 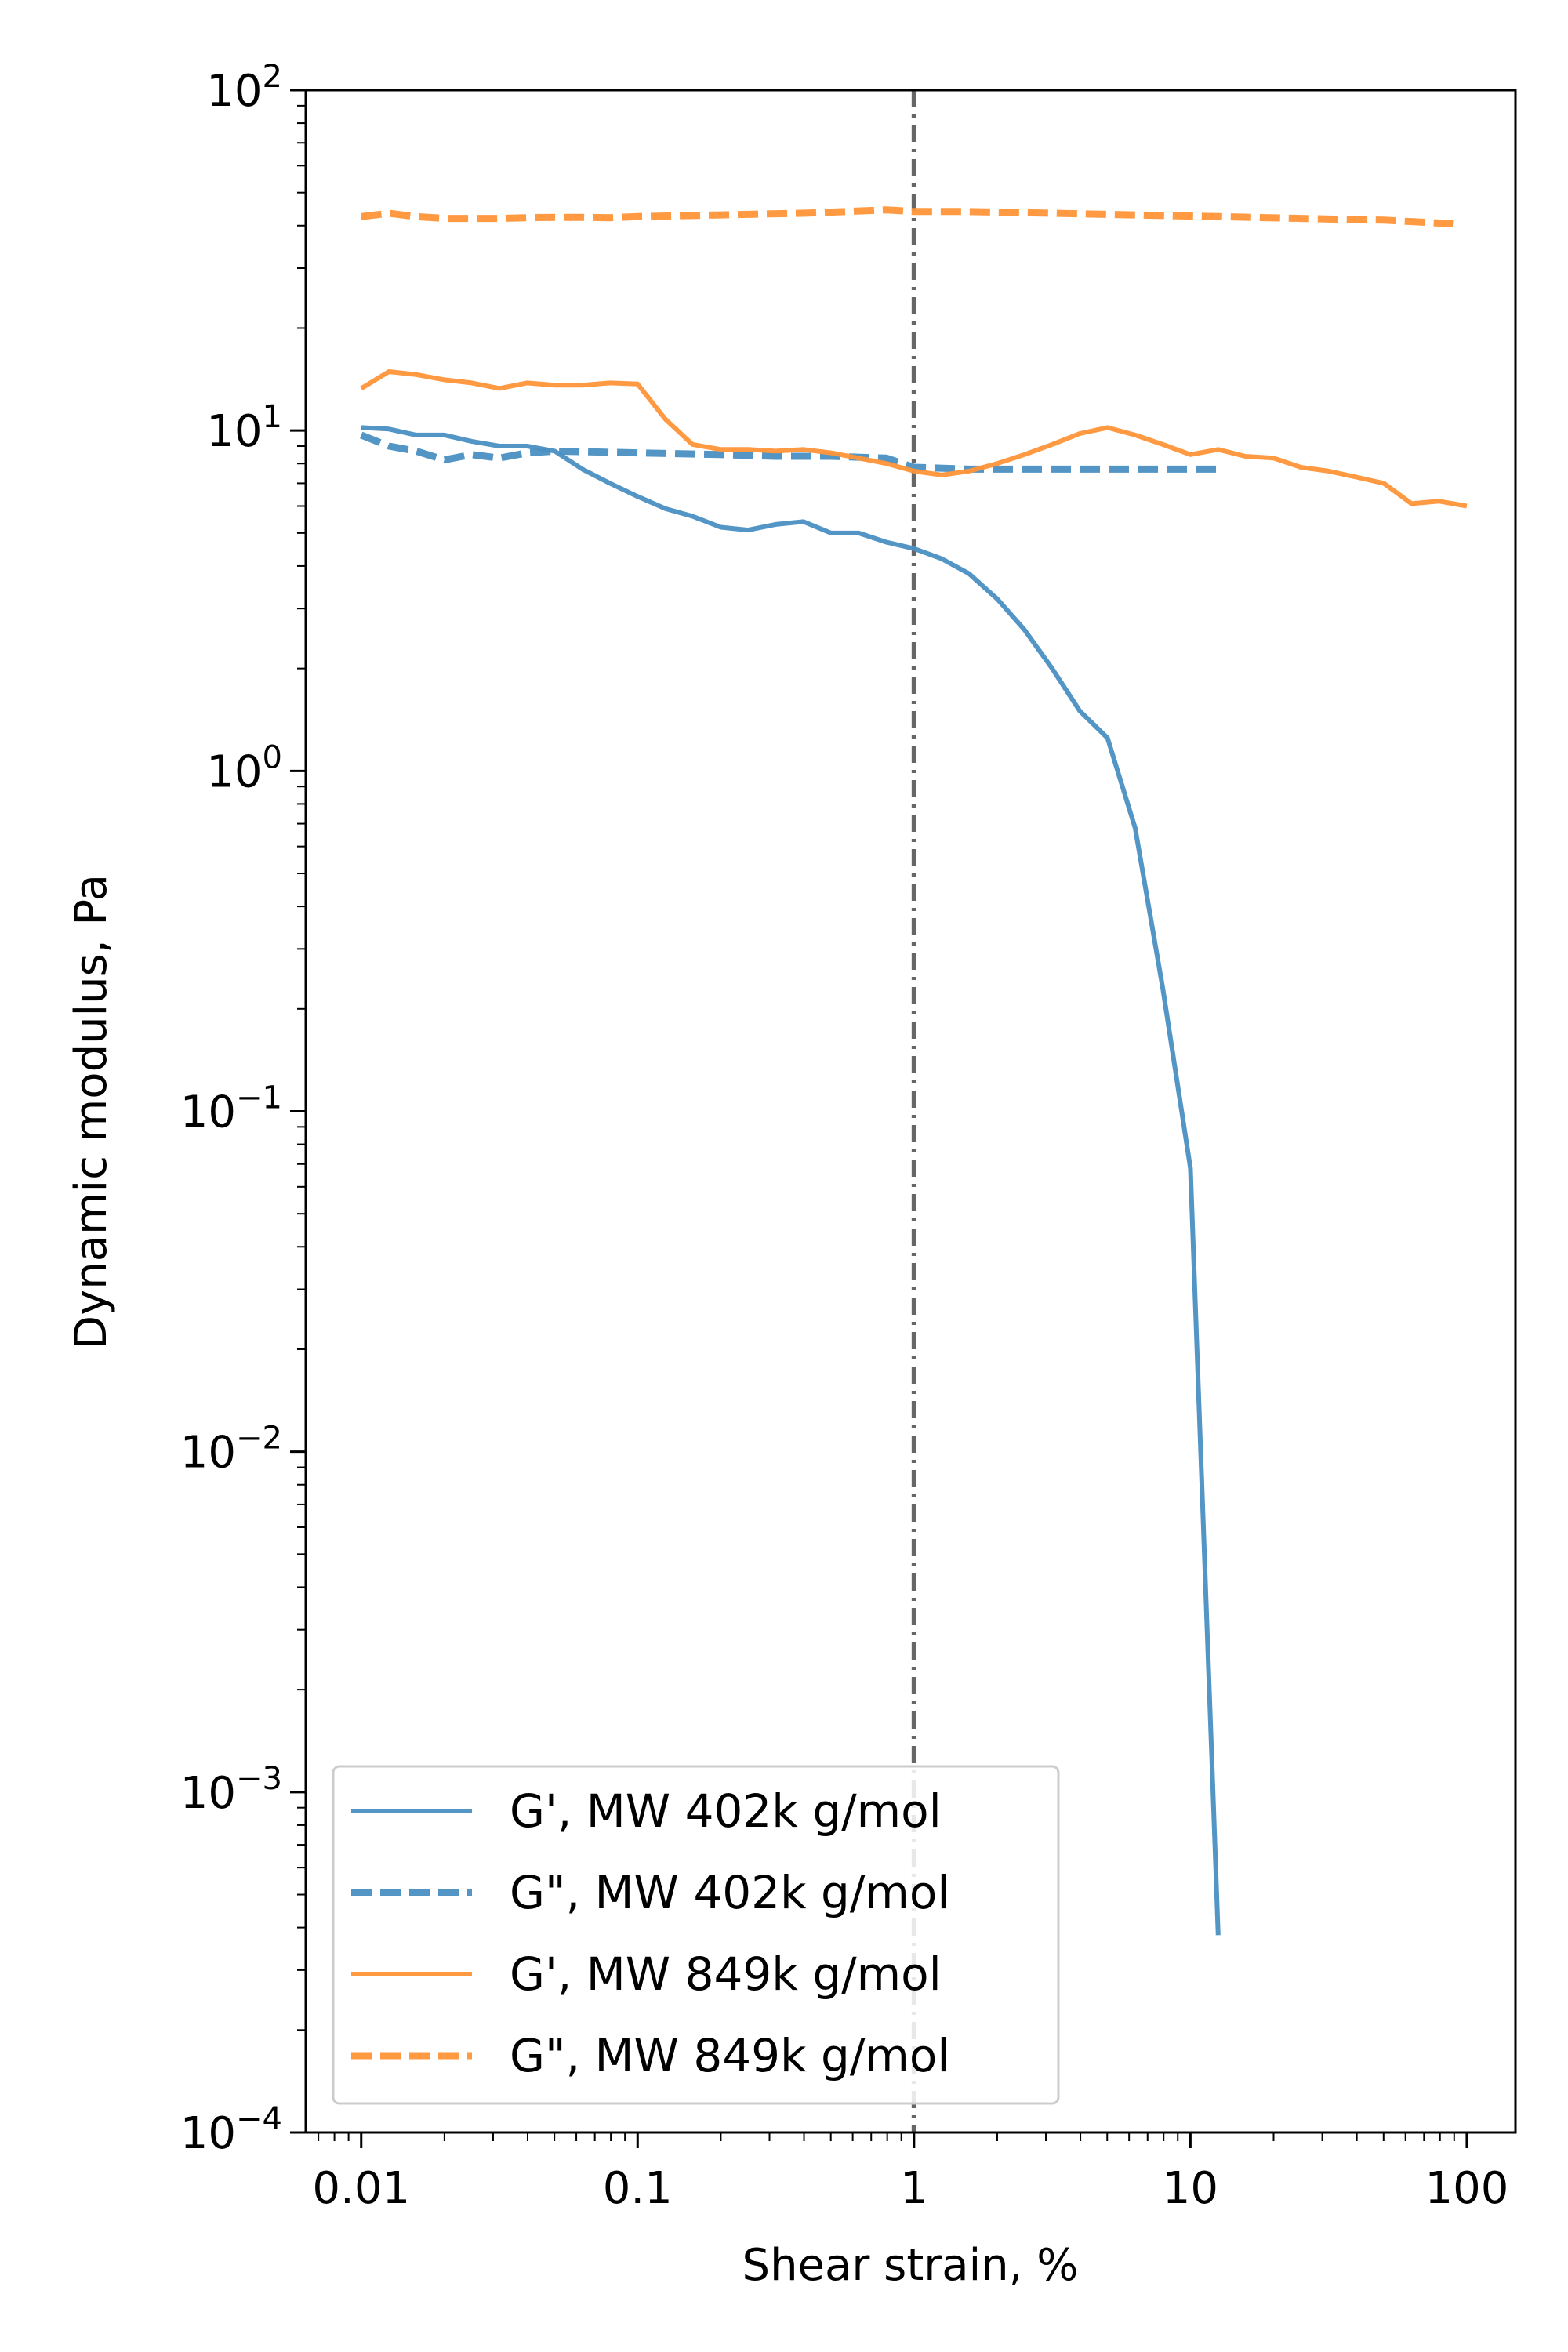 What do you see at coordinates (1190, 2188) in the screenshot?
I see `x-tick-label: 10` at bounding box center [1190, 2188].